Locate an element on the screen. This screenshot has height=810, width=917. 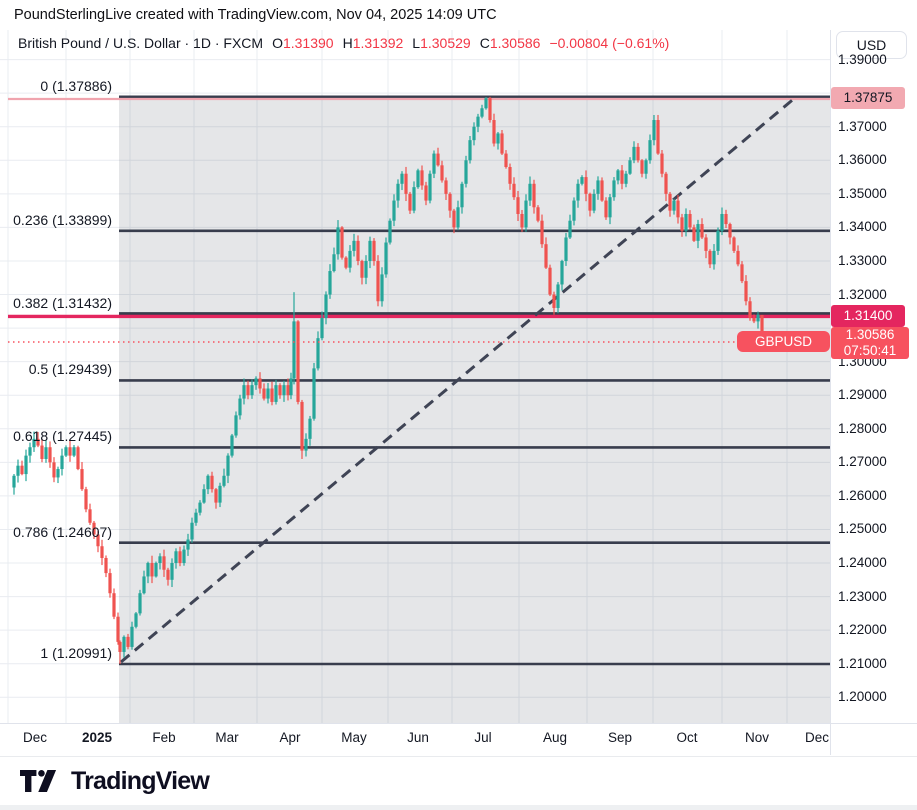
price-axis-label: 1.27000 is located at coordinates (862, 462).